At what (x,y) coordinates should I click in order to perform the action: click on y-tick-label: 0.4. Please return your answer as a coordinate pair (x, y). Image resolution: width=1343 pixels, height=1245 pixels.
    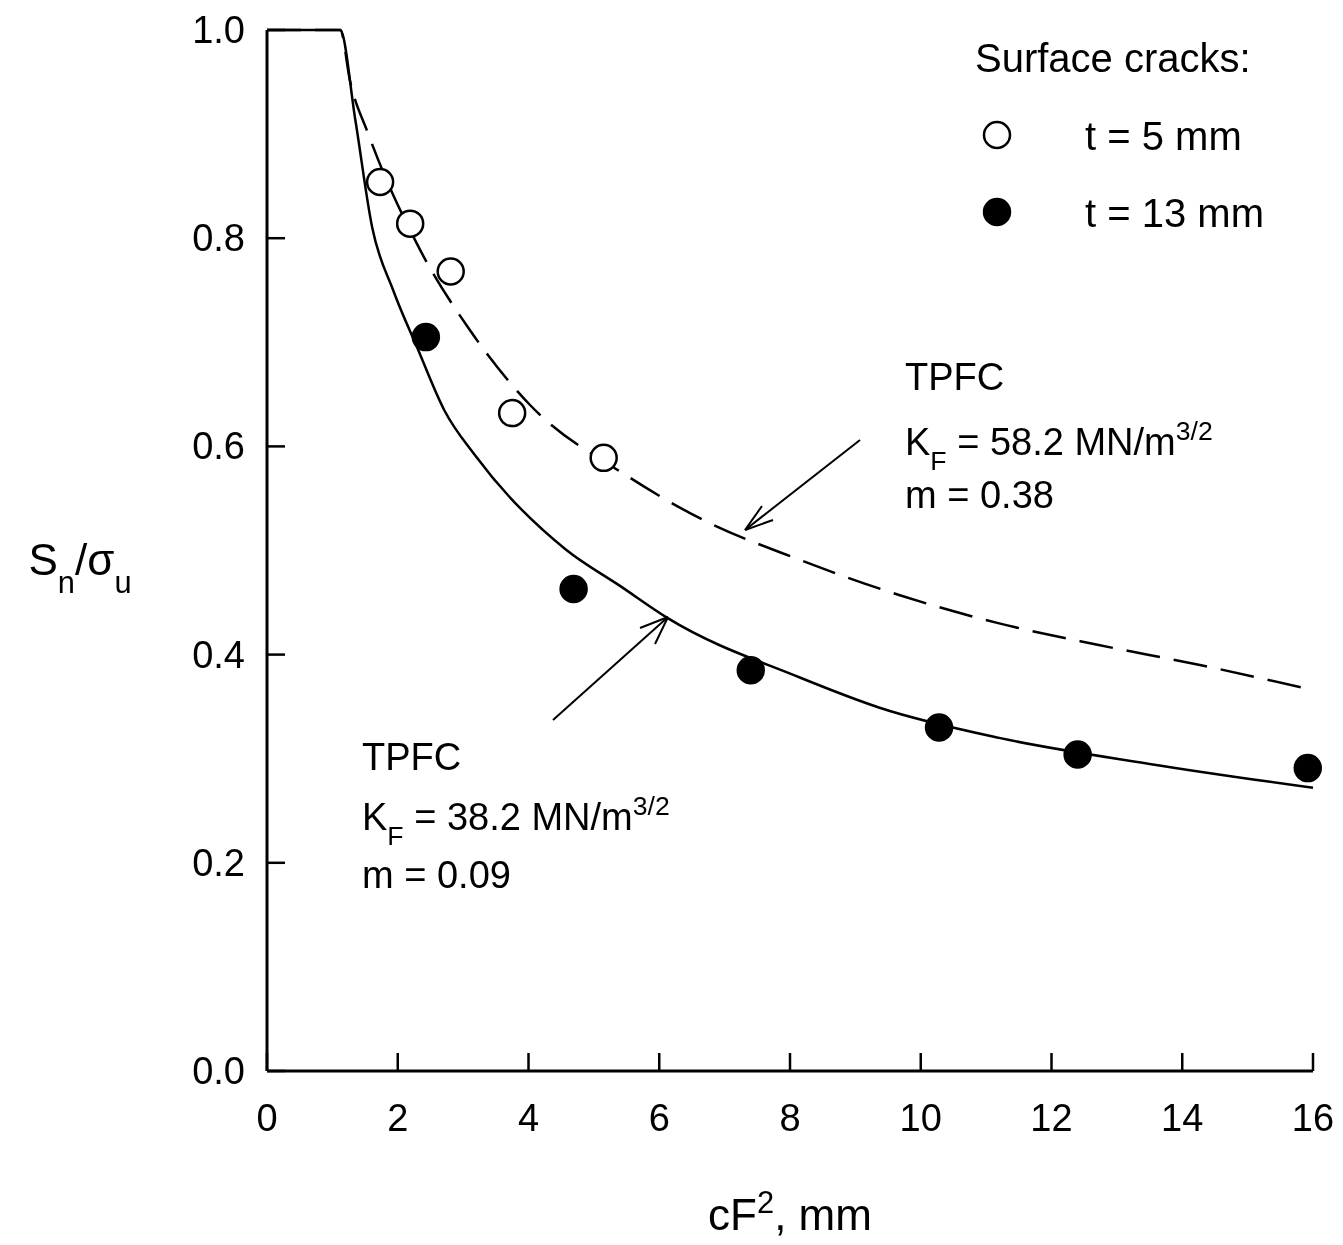
    Looking at the image, I should click on (218, 654).